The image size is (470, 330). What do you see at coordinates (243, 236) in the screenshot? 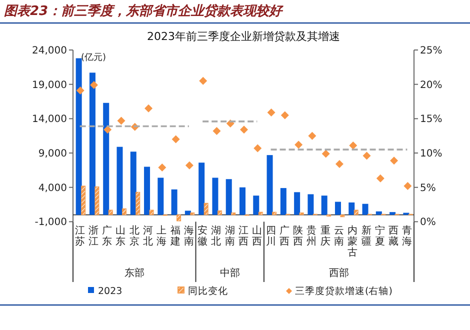
I see `x-tick-label: 江西` at bounding box center [243, 236].